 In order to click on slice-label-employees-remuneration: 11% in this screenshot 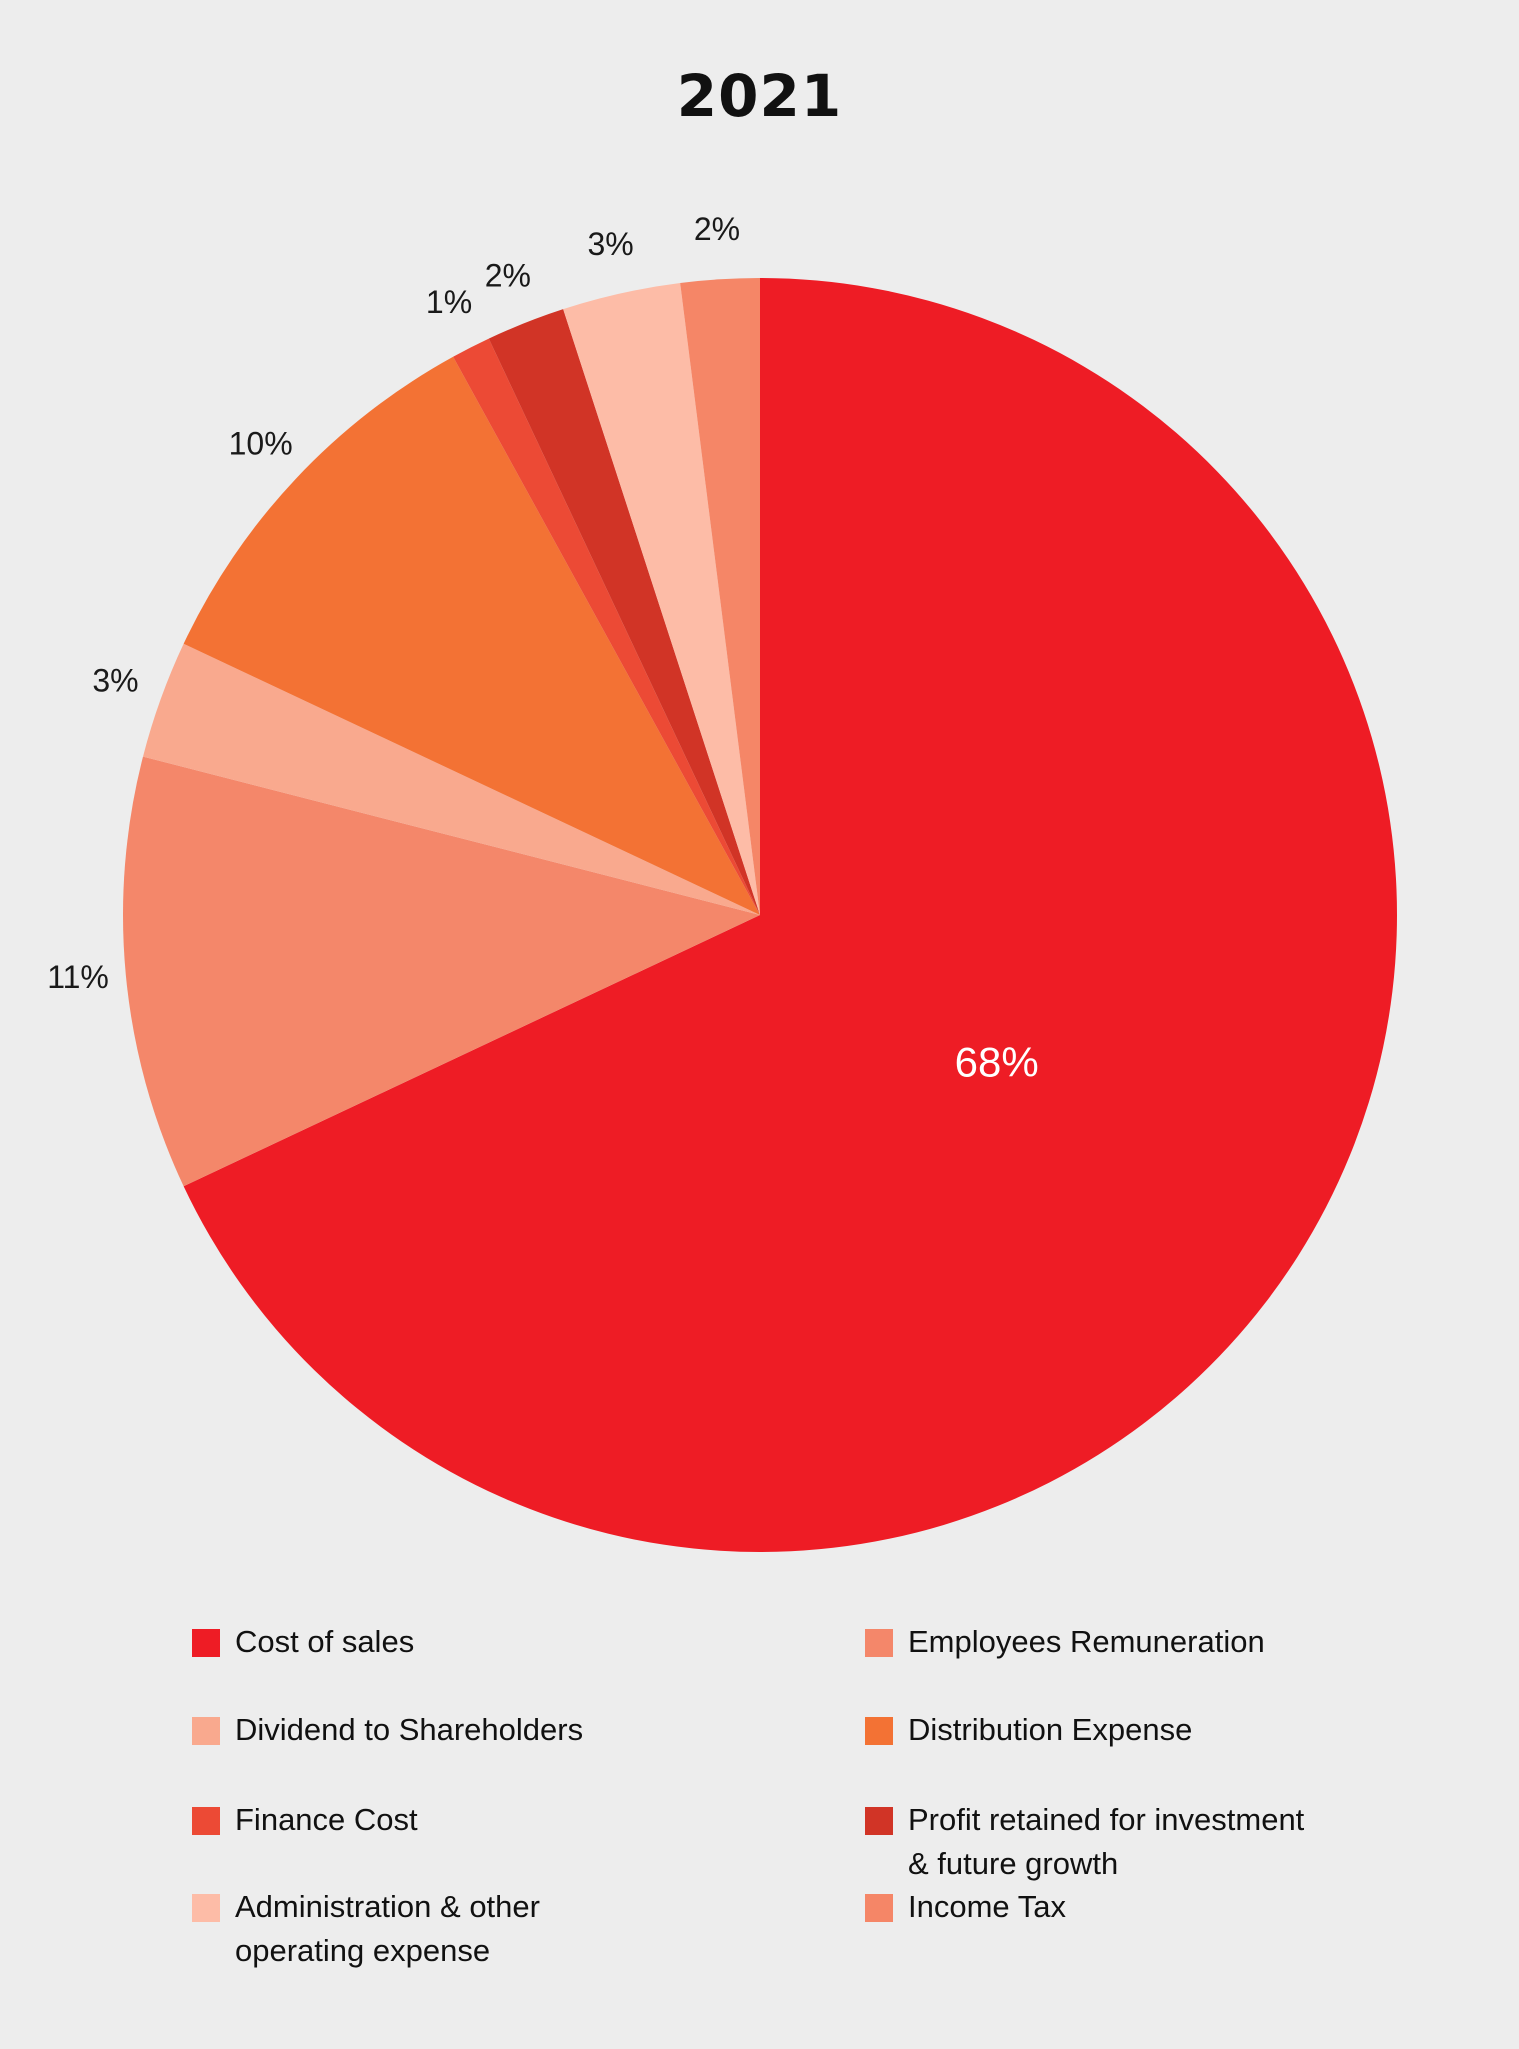, I will do `click(78, 977)`.